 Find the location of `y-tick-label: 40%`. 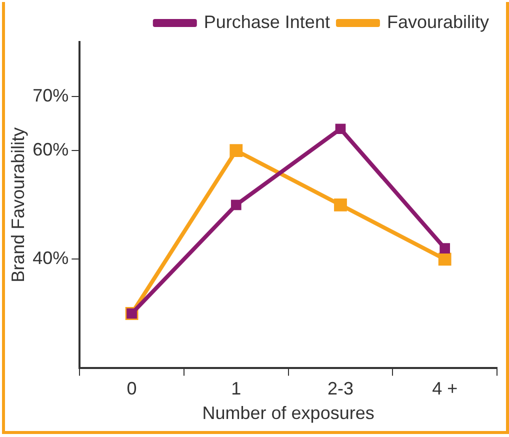

y-tick-label: 40% is located at coordinates (50, 258).